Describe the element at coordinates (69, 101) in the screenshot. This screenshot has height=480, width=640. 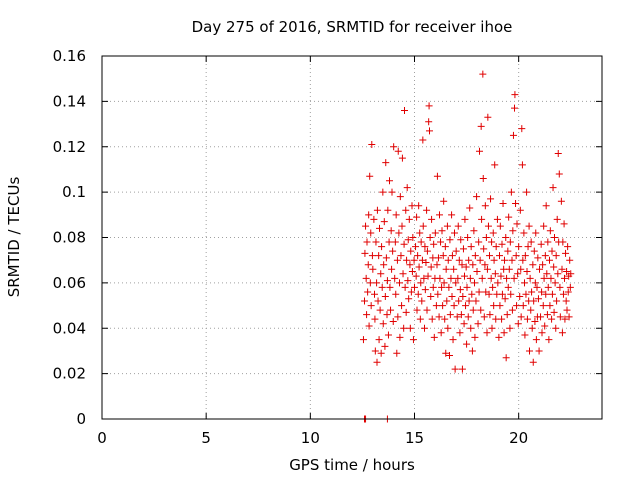
I see `y-tick-label: 0.14` at that location.